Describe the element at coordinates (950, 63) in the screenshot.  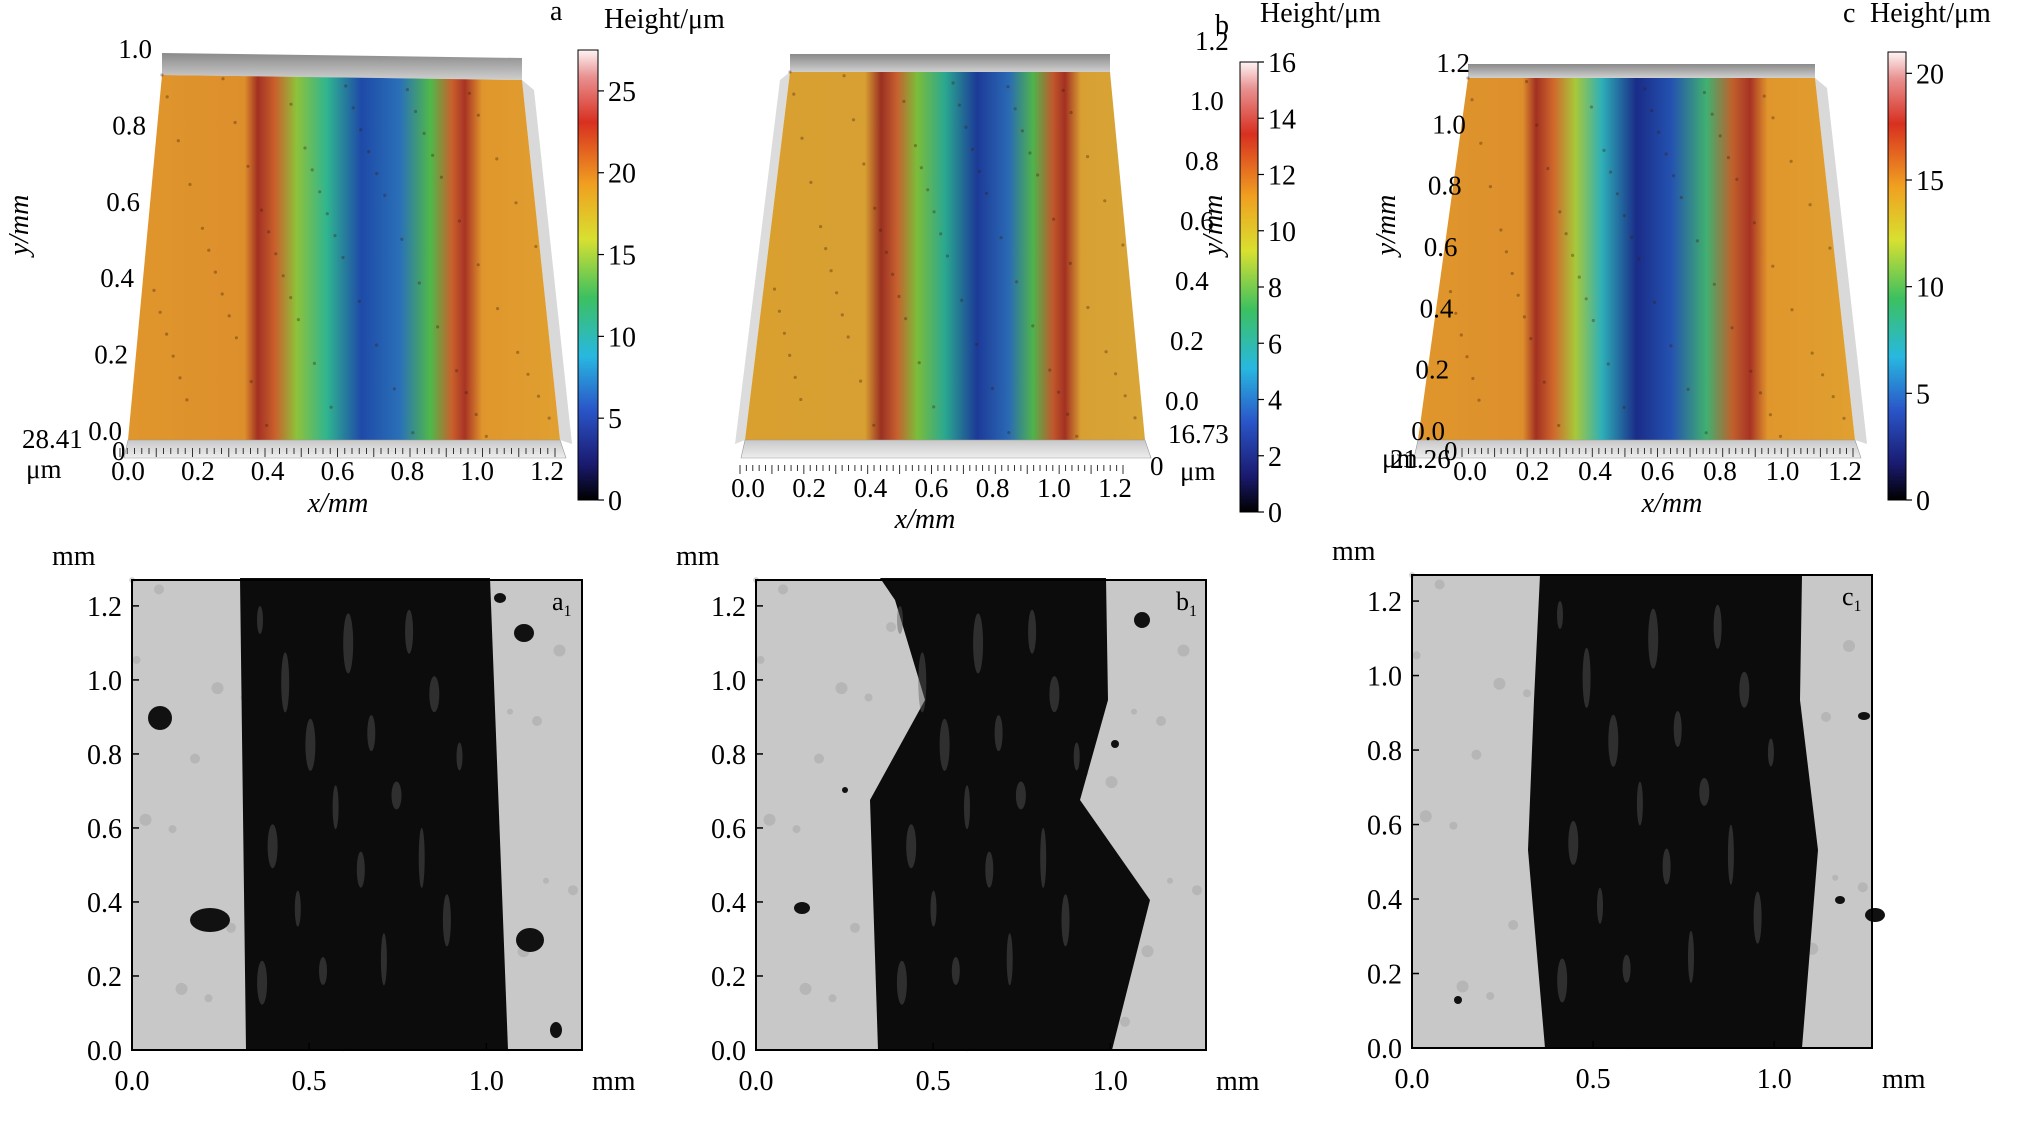
I see `back-wall` at that location.